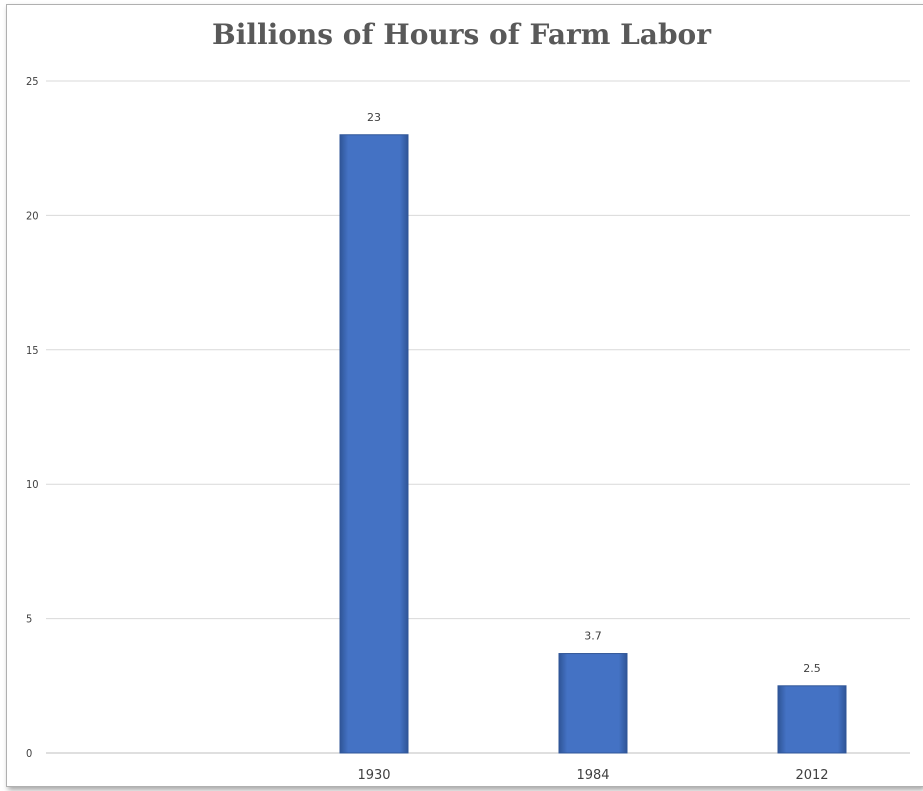  What do you see at coordinates (32, 81) in the screenshot?
I see `y-tick-label: 25` at bounding box center [32, 81].